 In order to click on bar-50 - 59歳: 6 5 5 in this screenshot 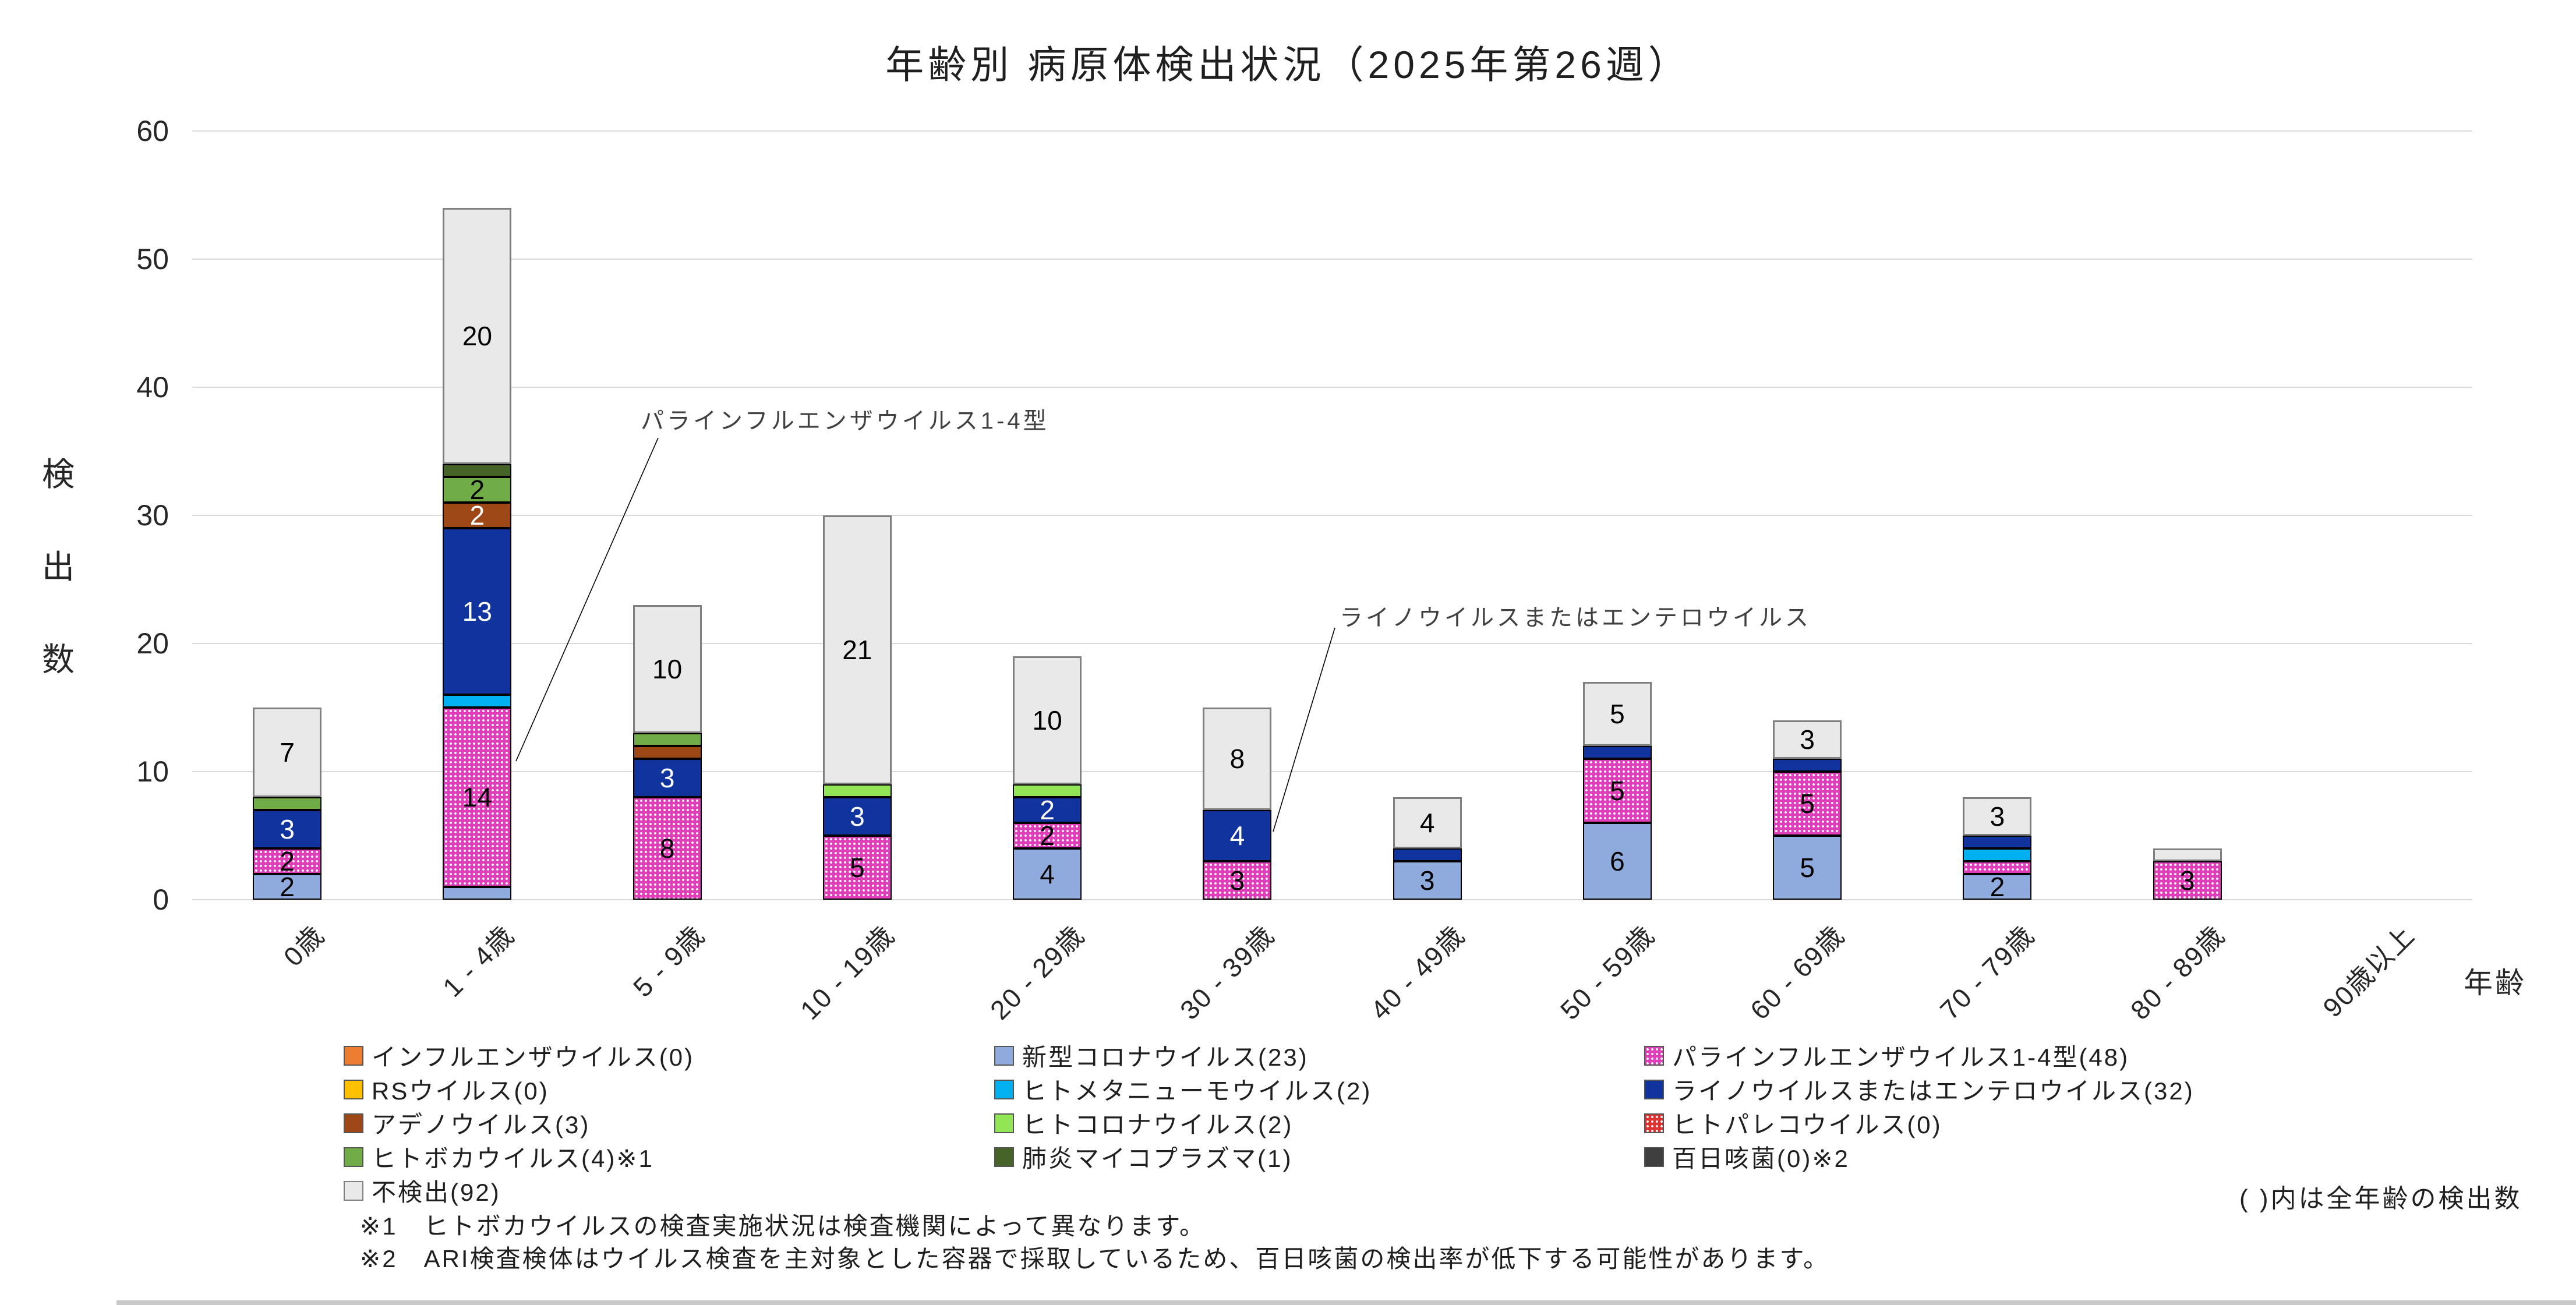, I will do `click(1617, 791)`.